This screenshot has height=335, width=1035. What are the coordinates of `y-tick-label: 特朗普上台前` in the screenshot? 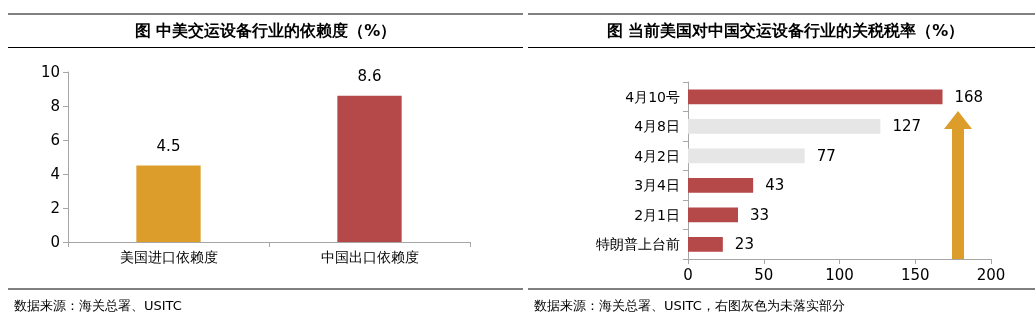 It's located at (638, 244).